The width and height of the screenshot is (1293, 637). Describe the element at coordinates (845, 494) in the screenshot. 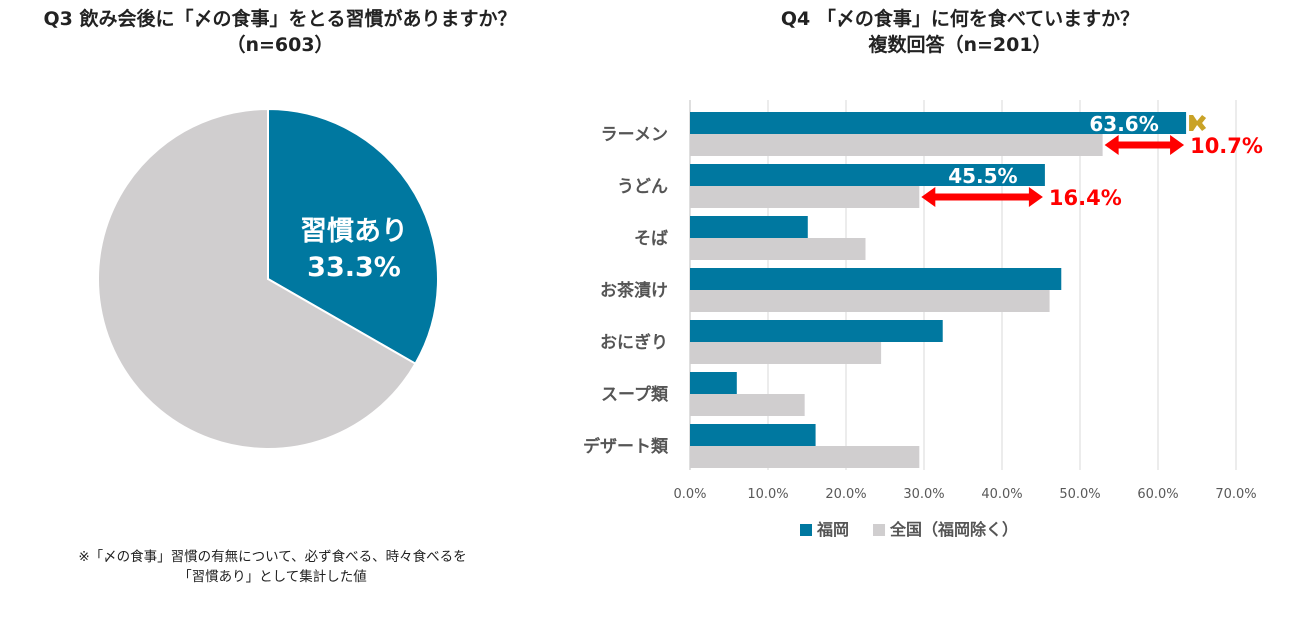

I see `x-tick-label: 20.0%` at that location.